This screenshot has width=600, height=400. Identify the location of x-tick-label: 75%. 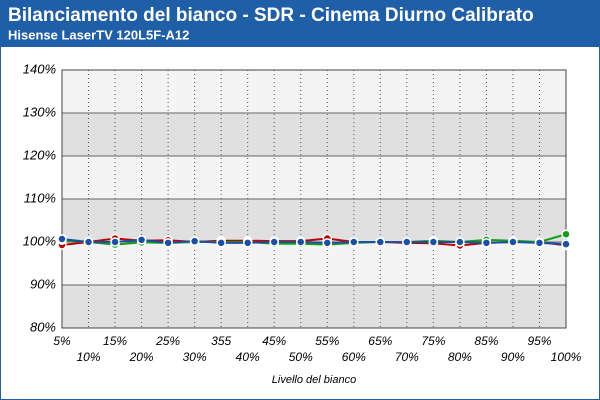
(433, 341).